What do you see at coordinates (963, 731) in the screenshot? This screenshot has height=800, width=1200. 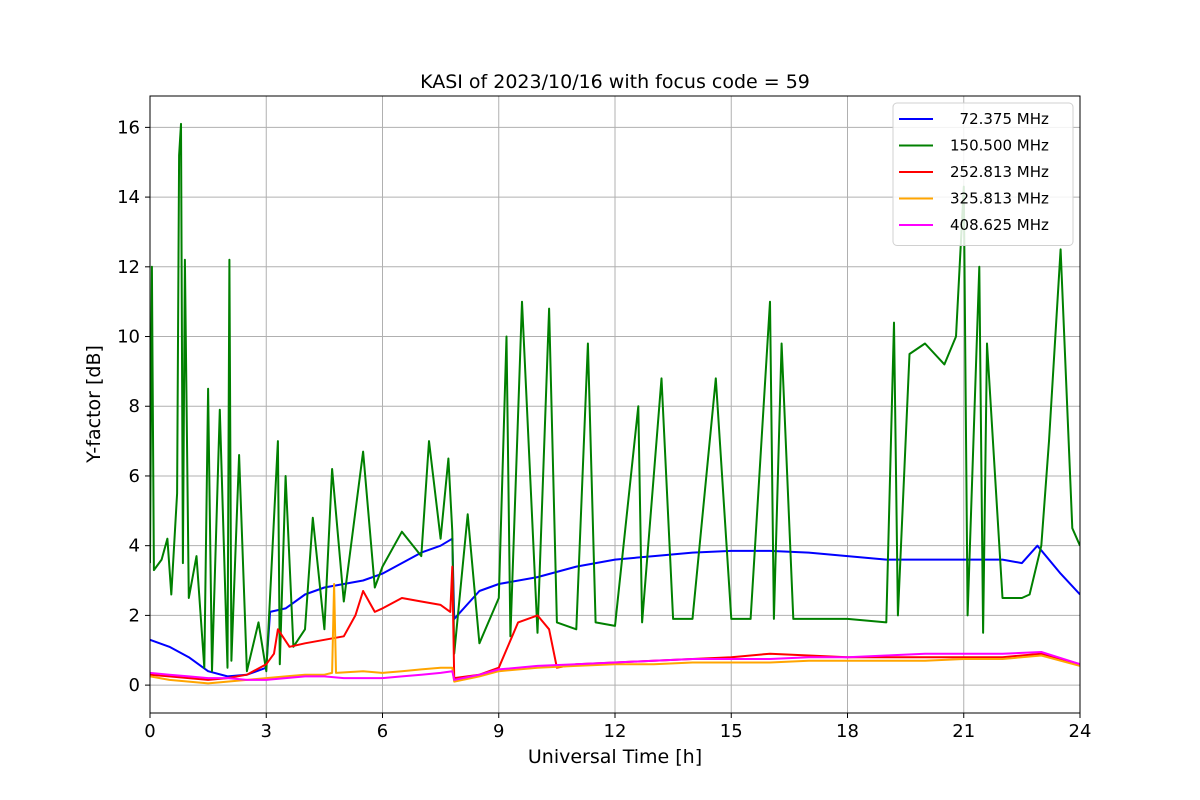 I see `x-tick-label: 21` at bounding box center [963, 731].